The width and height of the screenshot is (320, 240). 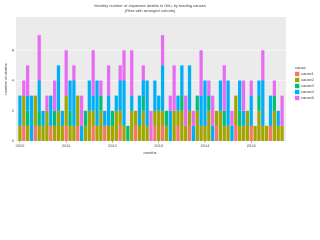 What do you see at coordinates (5, 78) in the screenshot?
I see `y-axis-title: number of deaths` at bounding box center [5, 78].